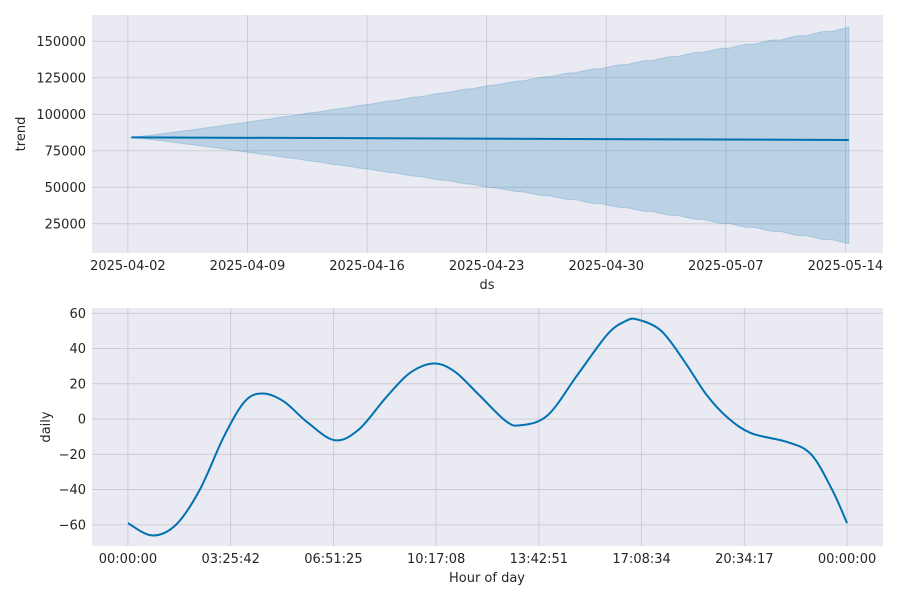 The image size is (900, 600). I want to click on daily-y-tick-label: 40, so click(77, 349).